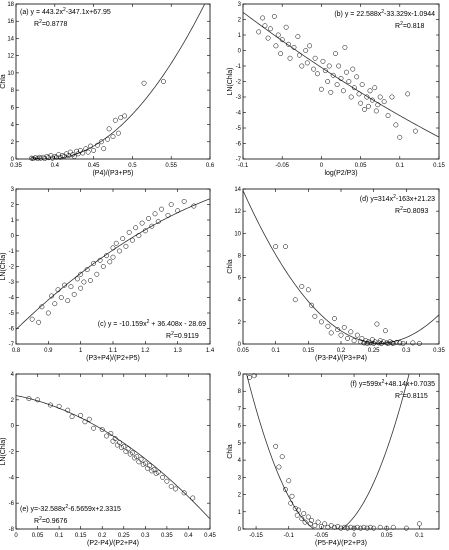 Image resolution: width=449 pixels, height=550 pixels. I want to click on x-axis-label: (P4)/(P3+P5), so click(112, 173).